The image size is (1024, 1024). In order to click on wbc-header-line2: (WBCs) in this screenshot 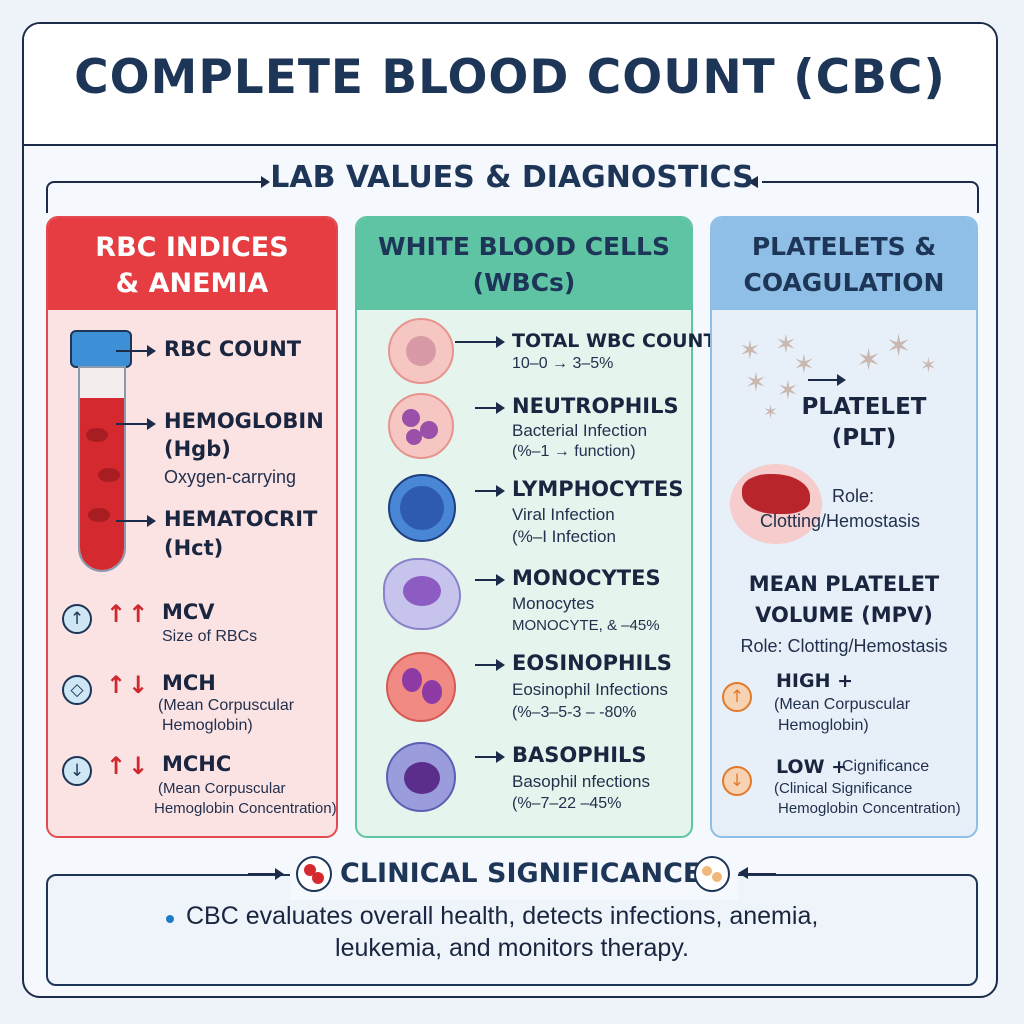, I will do `click(524, 282)`.